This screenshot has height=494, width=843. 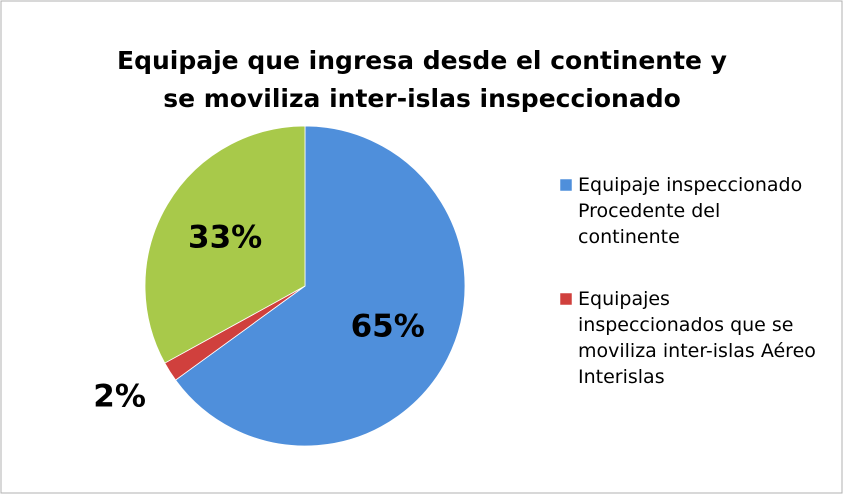 I want to click on pie-slice, so click(x=225, y=244).